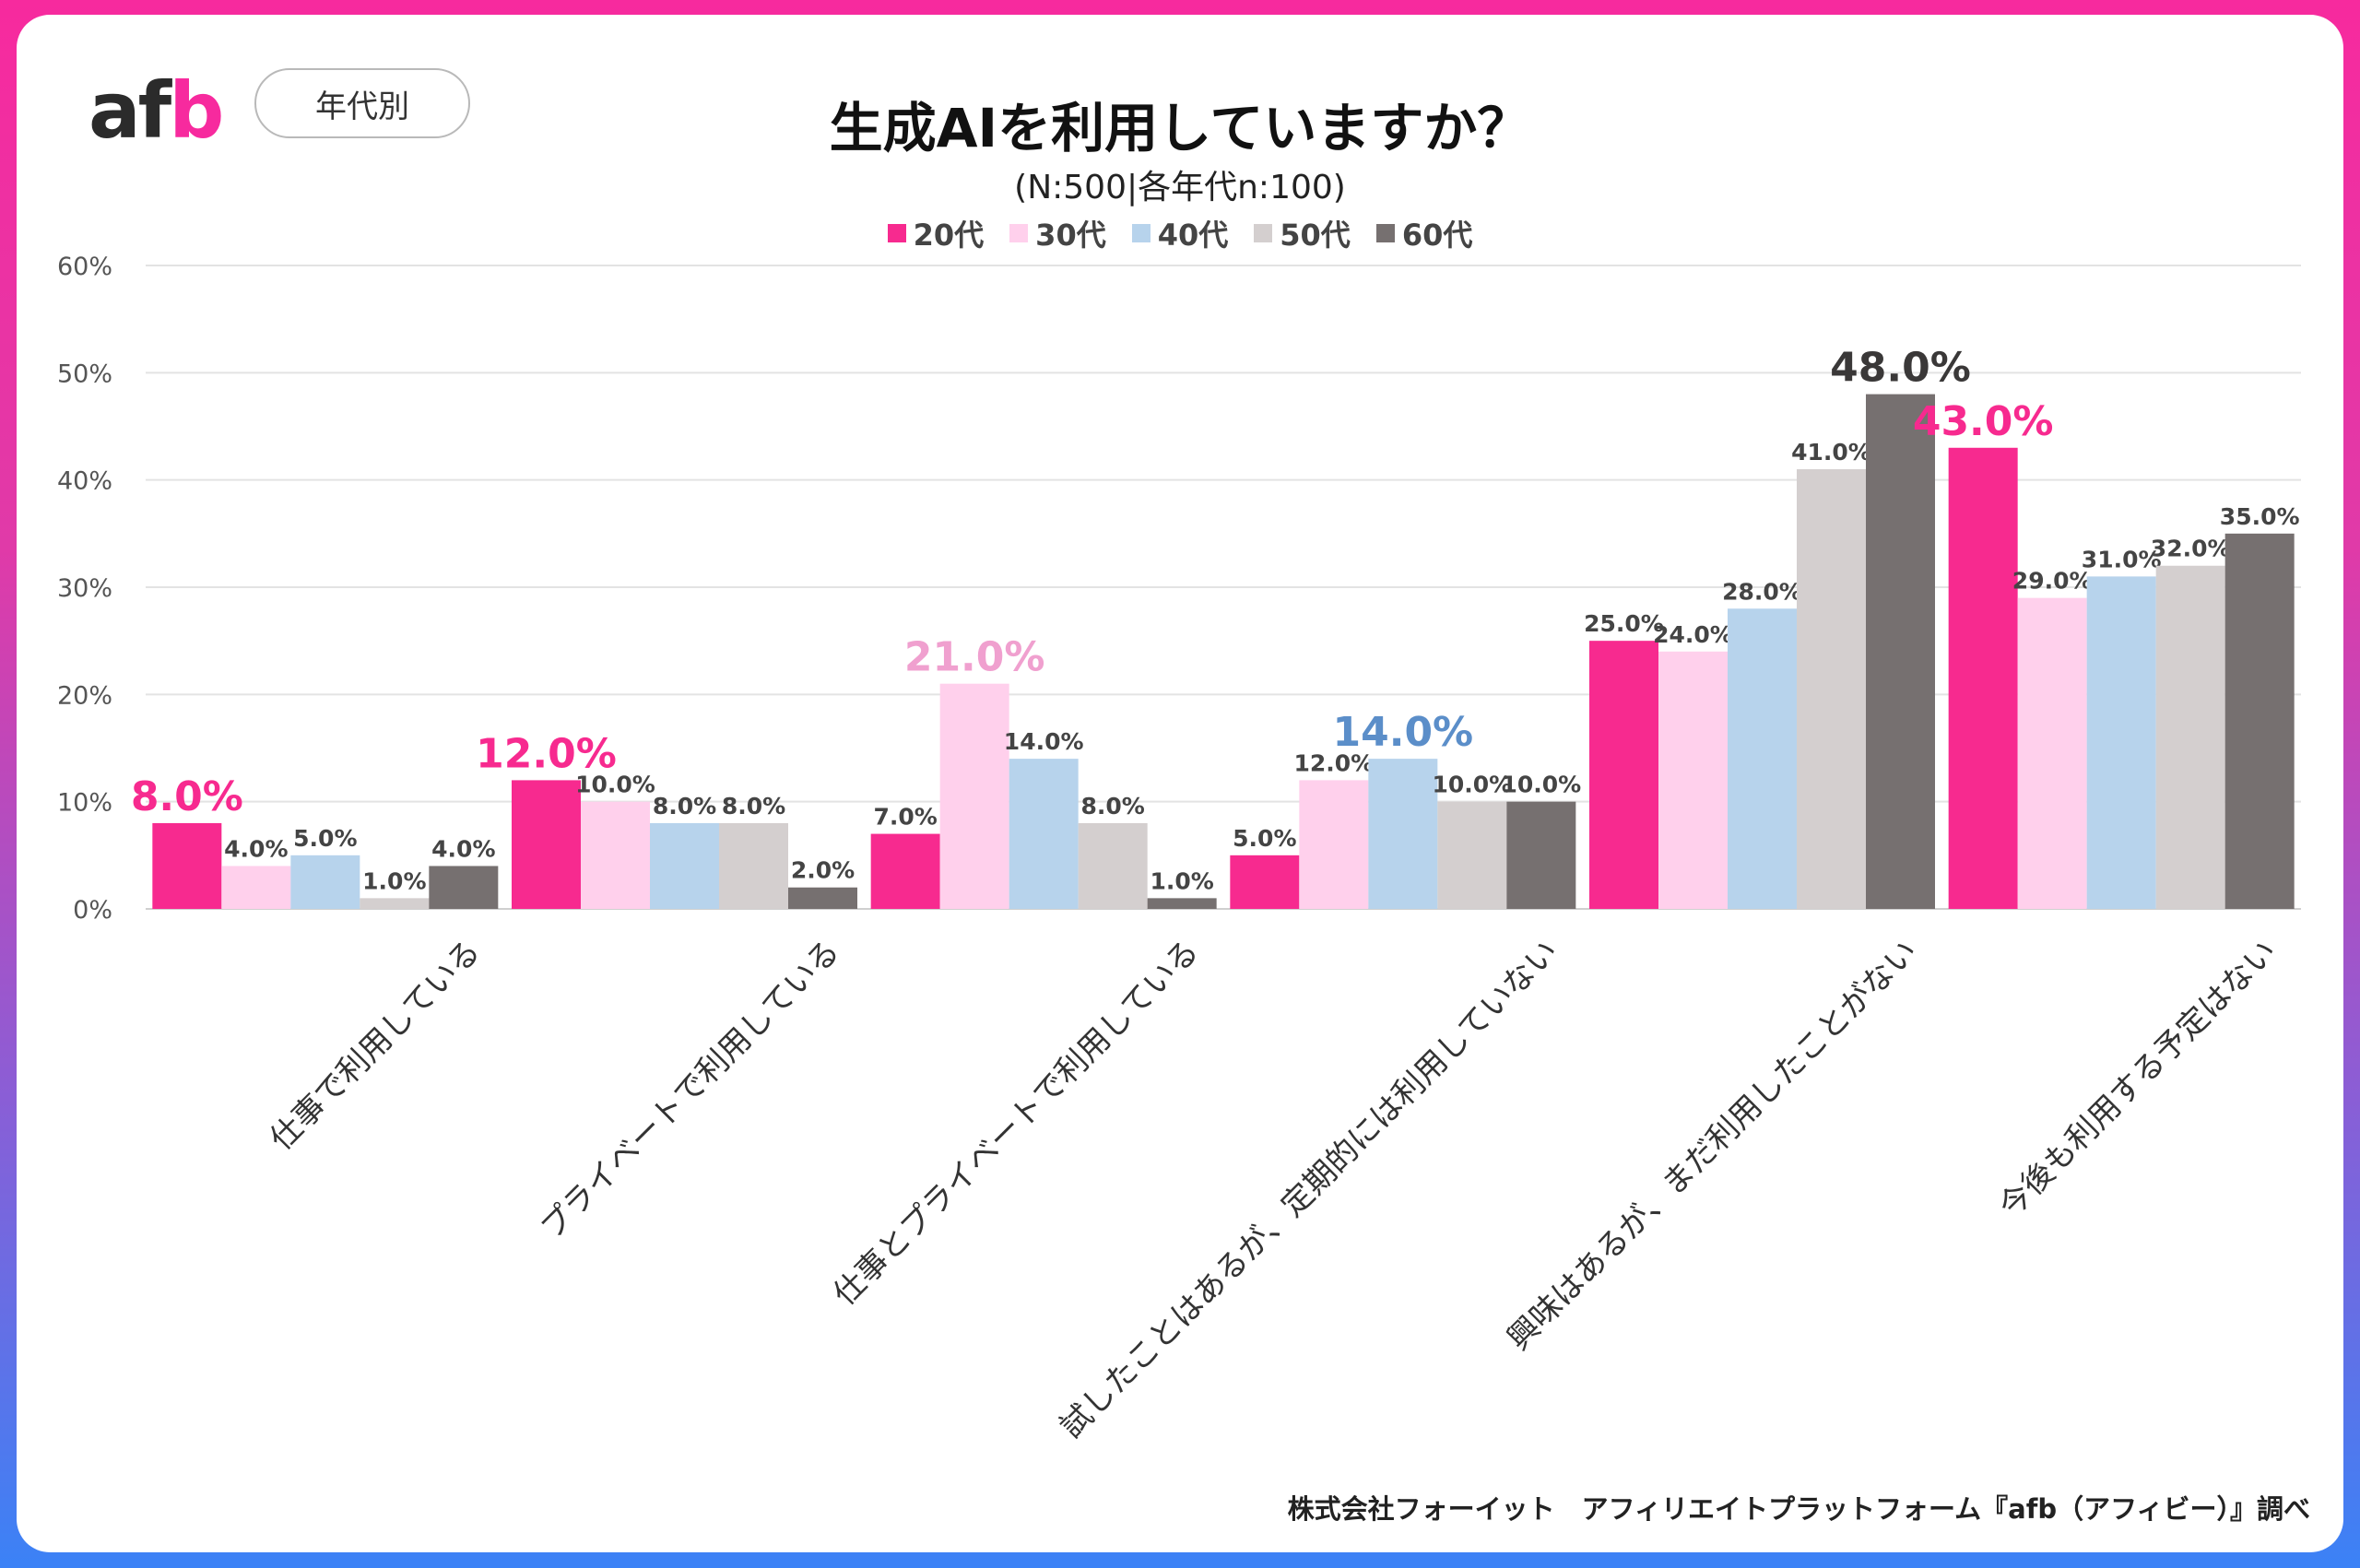 This screenshot has height=1568, width=2360. I want to click on data-label: 7.0%, so click(905, 817).